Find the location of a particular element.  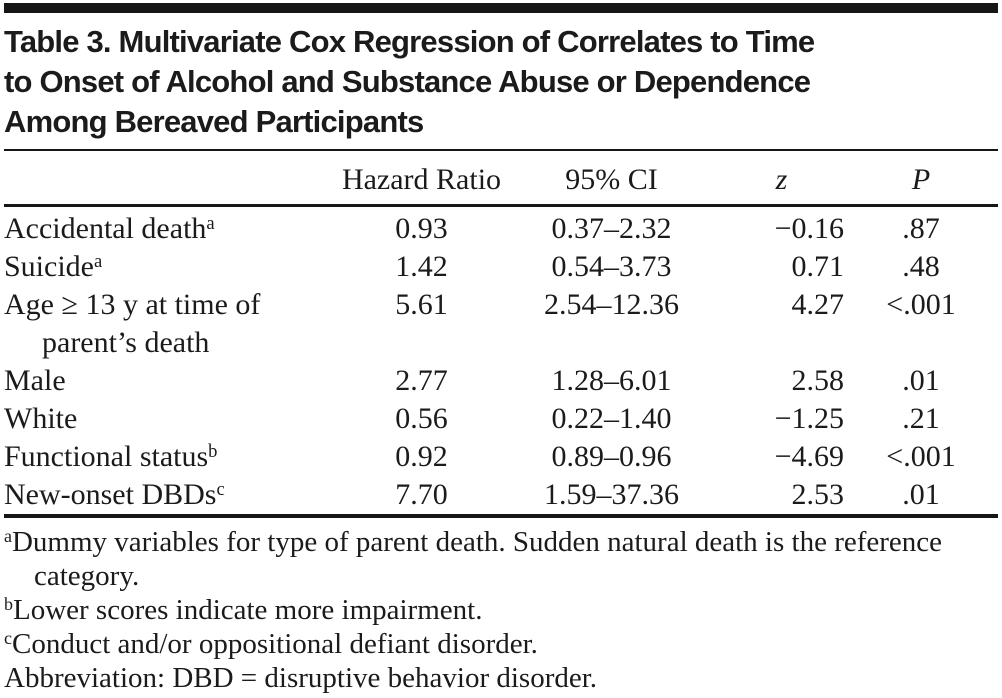

footnote-b: bLower scores indicate more impairment. is located at coordinates (501, 610).